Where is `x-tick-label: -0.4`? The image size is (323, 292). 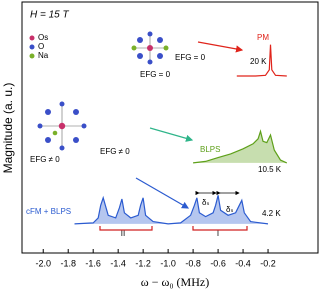 x-tick-label: -0.4 is located at coordinates (243, 263).